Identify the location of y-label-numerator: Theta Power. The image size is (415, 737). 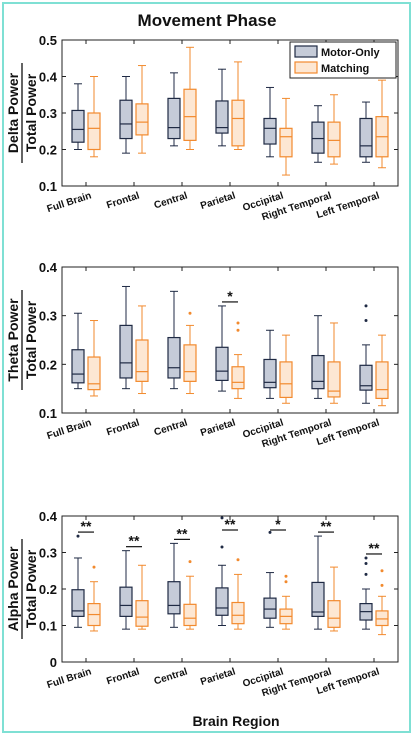
(13, 340).